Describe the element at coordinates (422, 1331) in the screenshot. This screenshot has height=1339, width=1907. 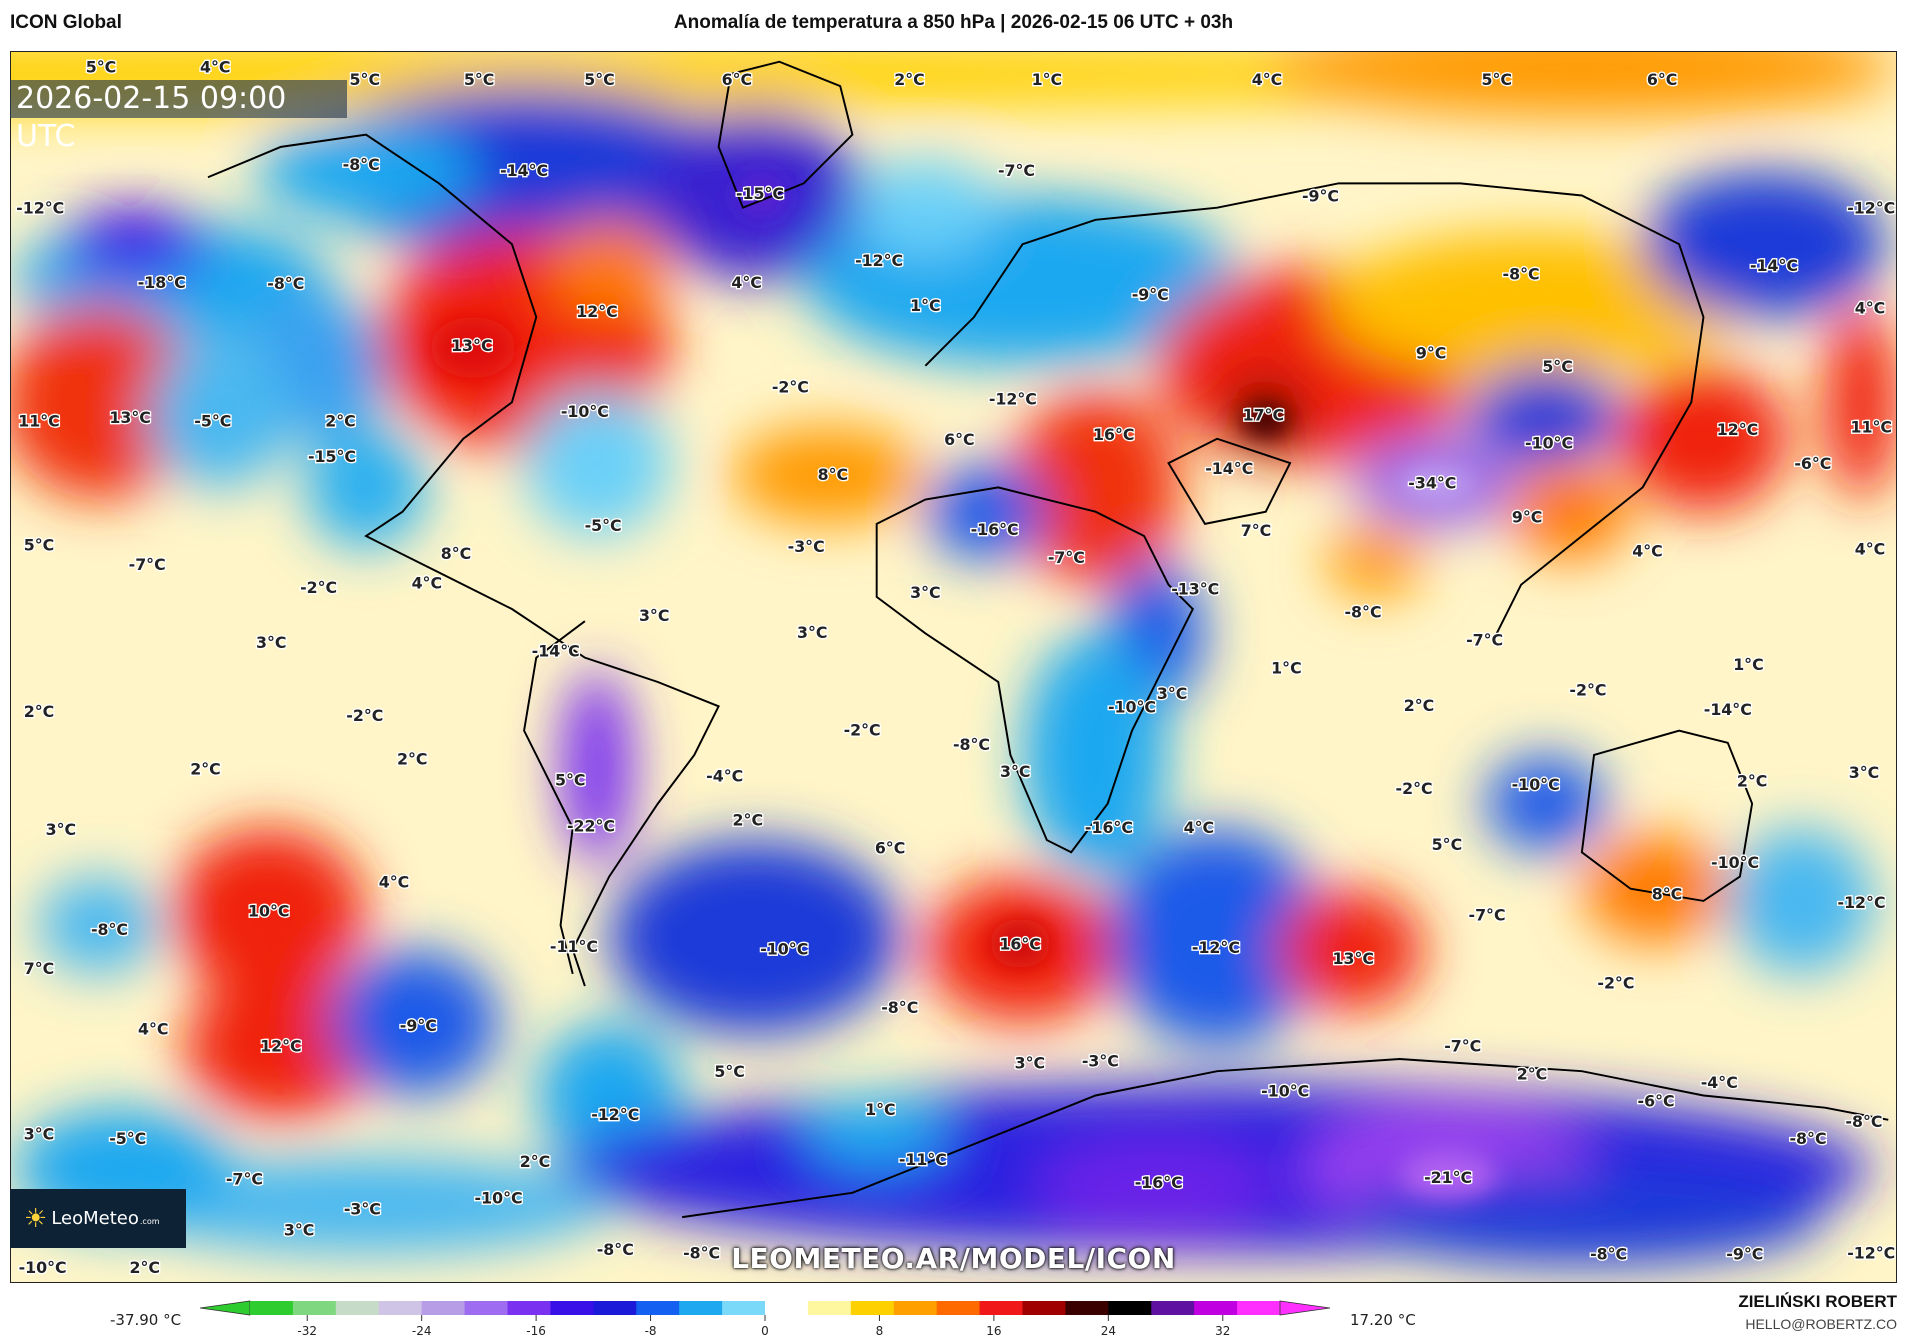
I see `colorbar-tick-label: -24` at that location.